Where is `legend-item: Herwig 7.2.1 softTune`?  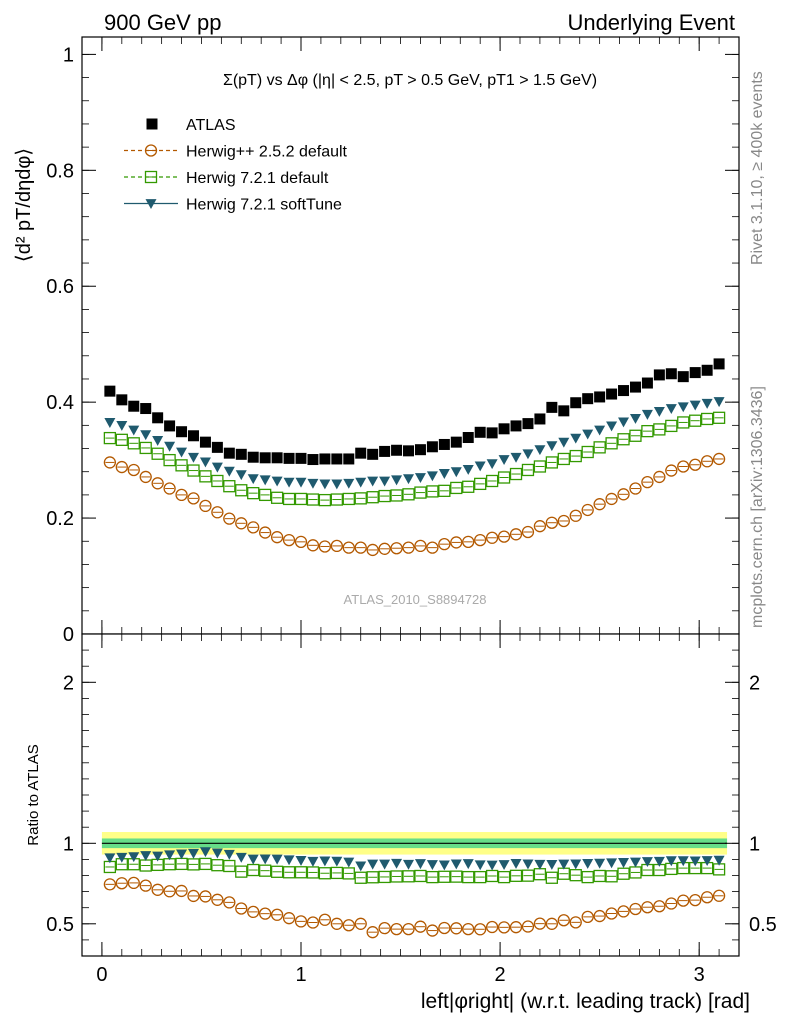
legend-item: Herwig 7.2.1 softTune is located at coordinates (233, 205).